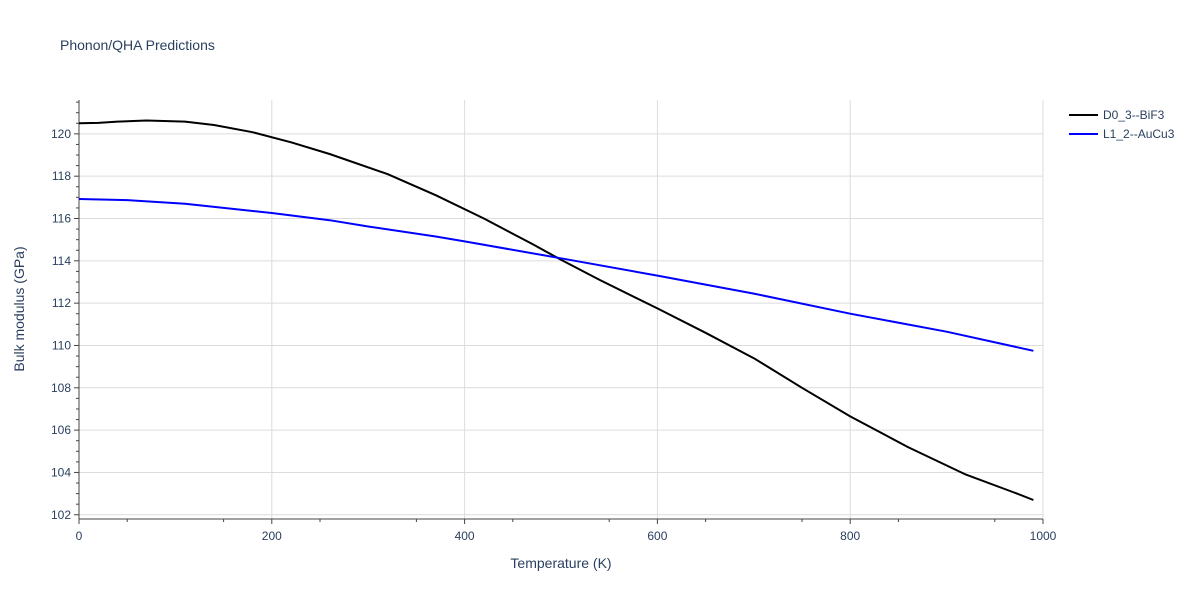 This screenshot has height=605, width=1200. Describe the element at coordinates (61, 345) in the screenshot. I see `y-tick-label: 110` at that location.